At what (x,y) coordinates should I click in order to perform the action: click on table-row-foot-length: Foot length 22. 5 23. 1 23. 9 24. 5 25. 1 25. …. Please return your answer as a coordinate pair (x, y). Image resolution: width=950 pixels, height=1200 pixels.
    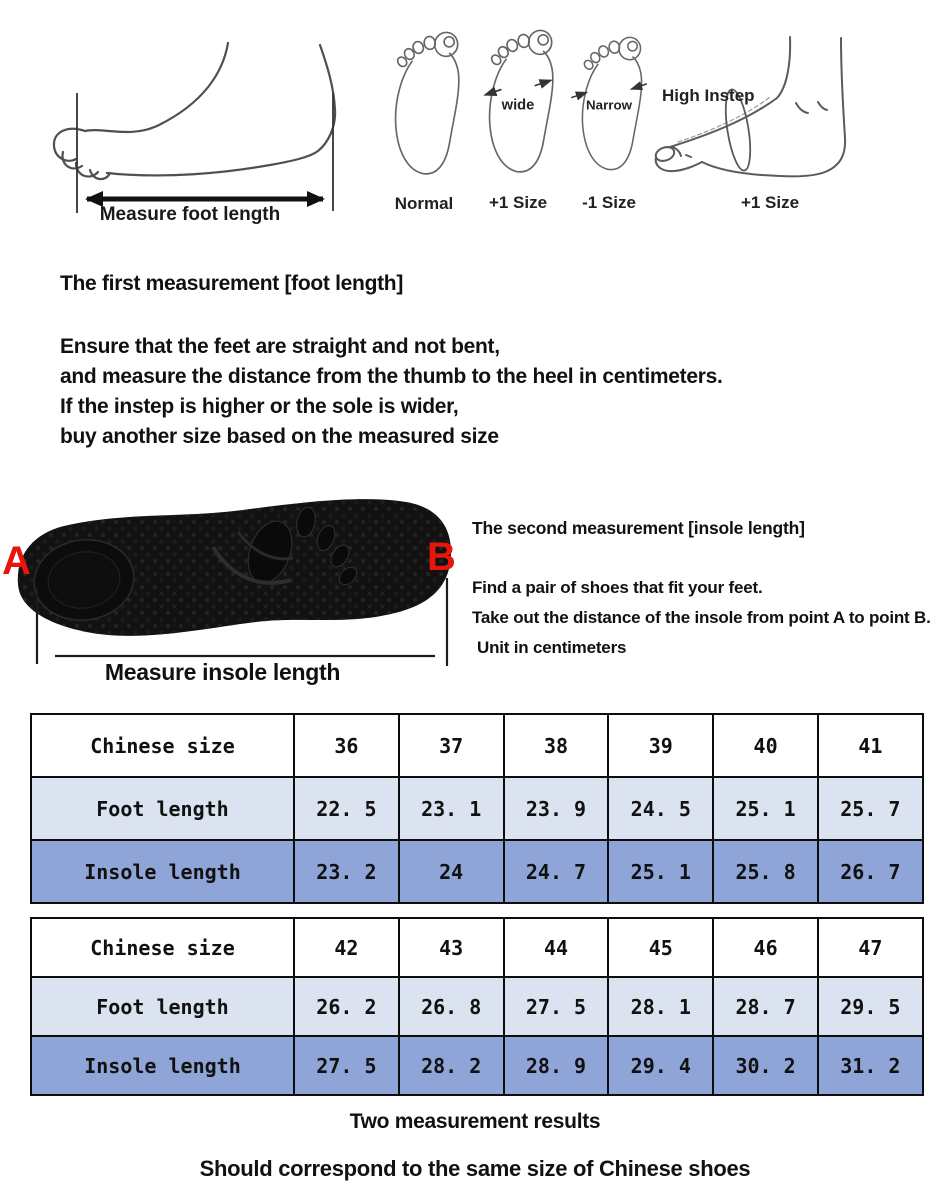
    Looking at the image, I should click on (477, 808).